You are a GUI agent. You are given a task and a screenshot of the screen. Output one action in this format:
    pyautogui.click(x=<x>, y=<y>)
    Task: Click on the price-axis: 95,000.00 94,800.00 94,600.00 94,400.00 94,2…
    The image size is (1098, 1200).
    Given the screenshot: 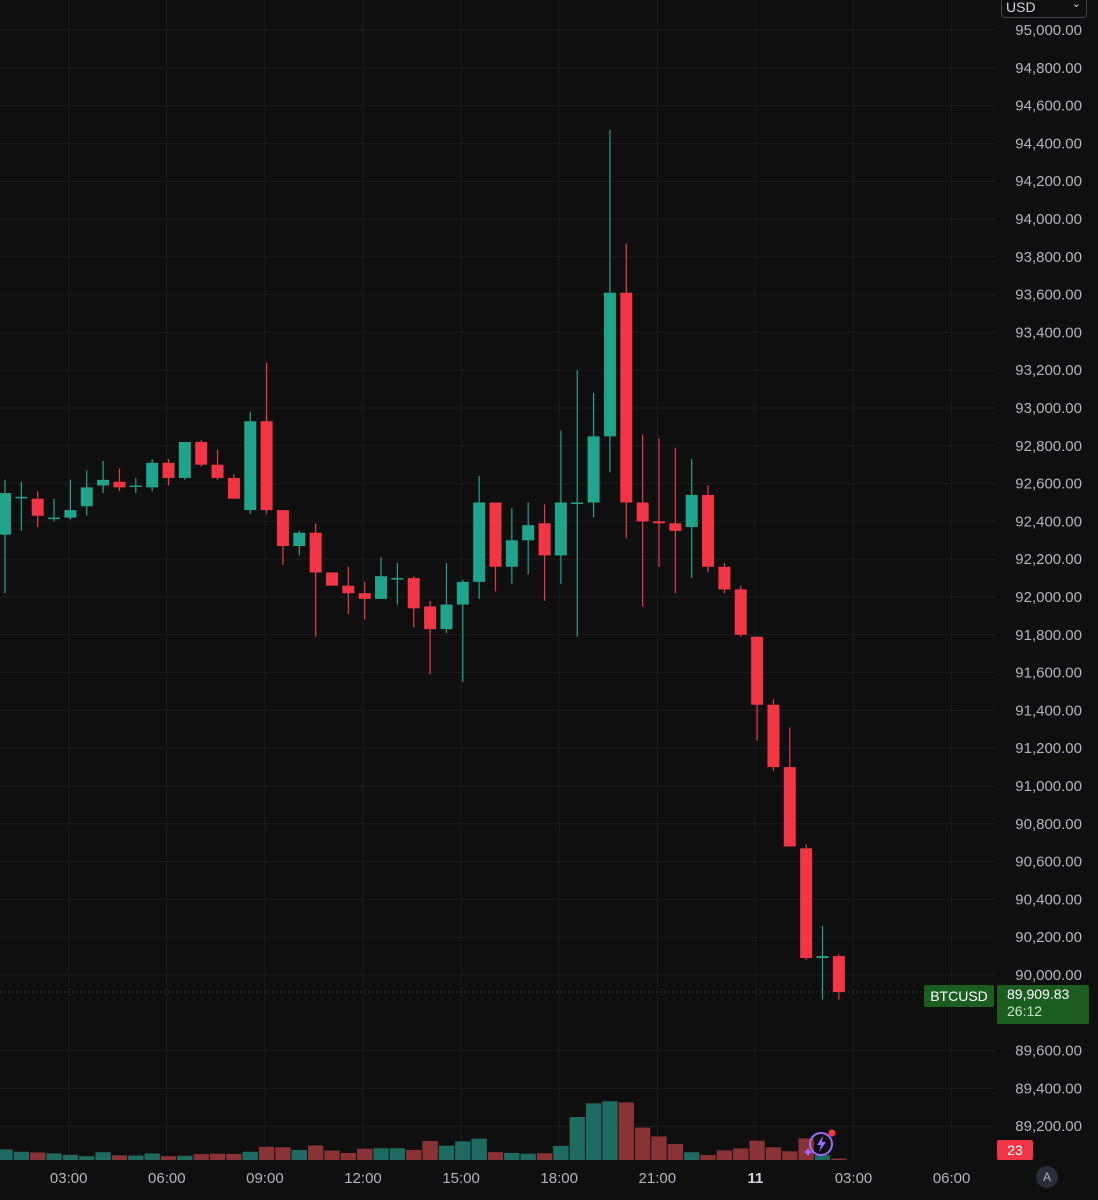 What is the action you would take?
    pyautogui.click(x=1048, y=578)
    